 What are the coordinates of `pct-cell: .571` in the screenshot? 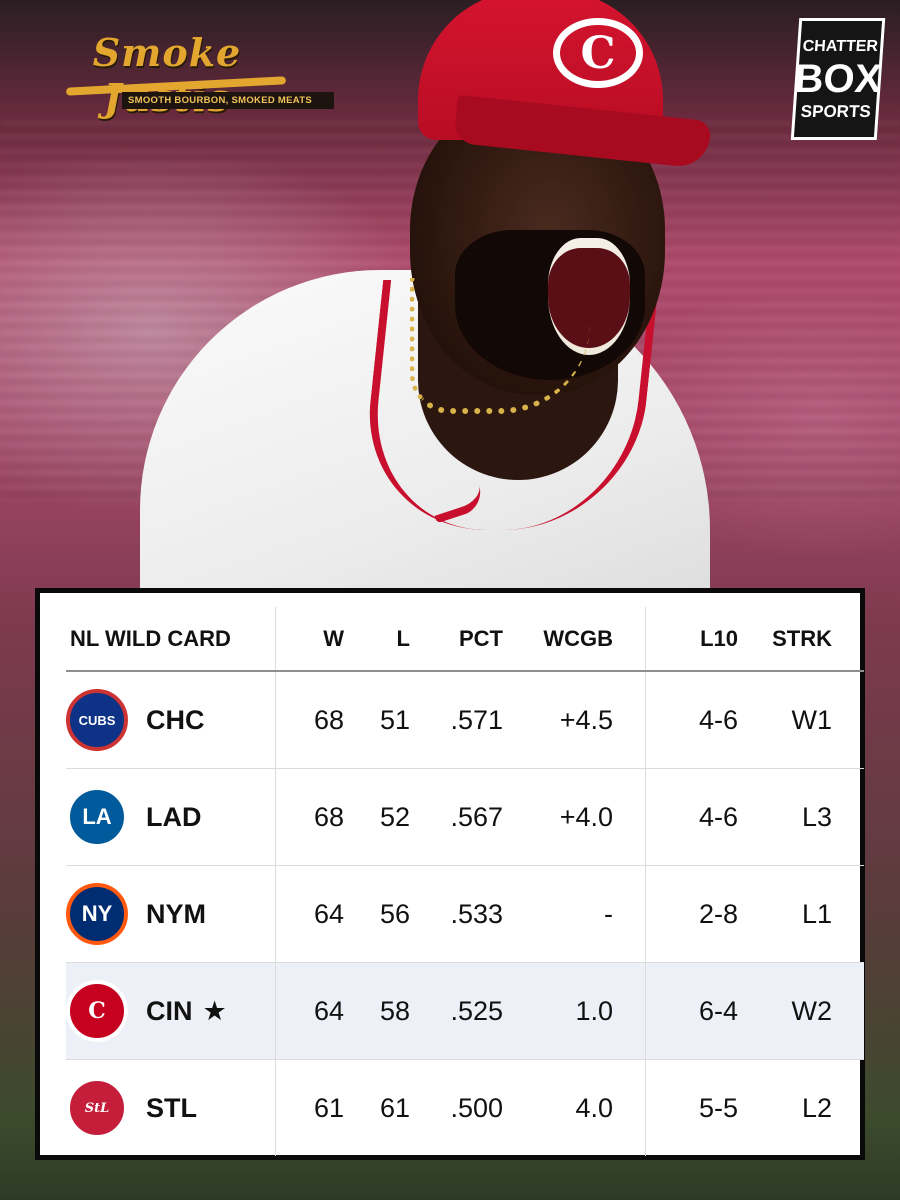 It's located at (456, 720).